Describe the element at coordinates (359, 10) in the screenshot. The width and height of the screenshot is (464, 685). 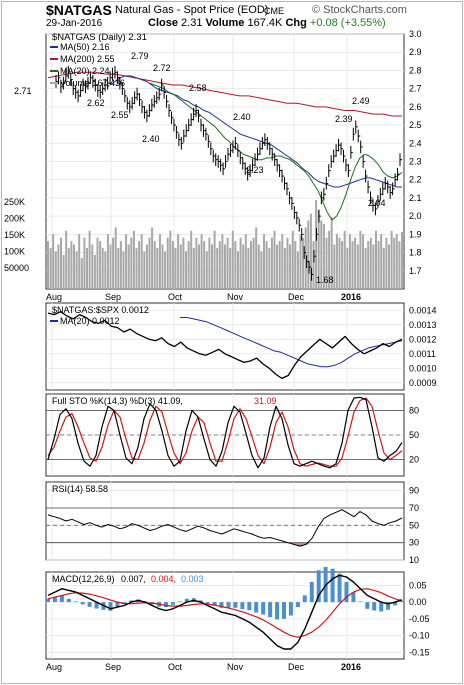
I see `copyright: © StockCharts.com` at that location.